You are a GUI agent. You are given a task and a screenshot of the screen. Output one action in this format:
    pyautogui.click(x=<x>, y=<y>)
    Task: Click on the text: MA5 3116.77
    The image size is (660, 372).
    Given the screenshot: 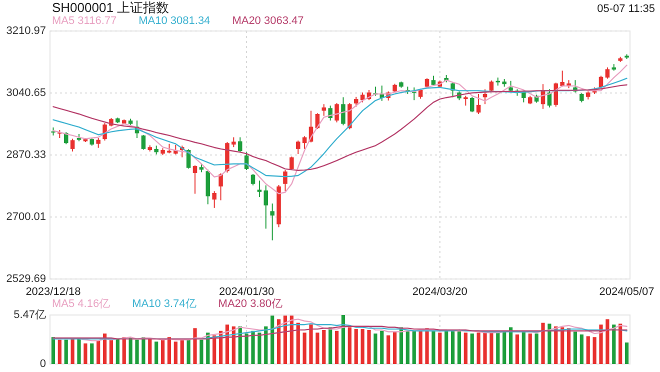 What is the action you would take?
    pyautogui.click(x=84, y=21)
    